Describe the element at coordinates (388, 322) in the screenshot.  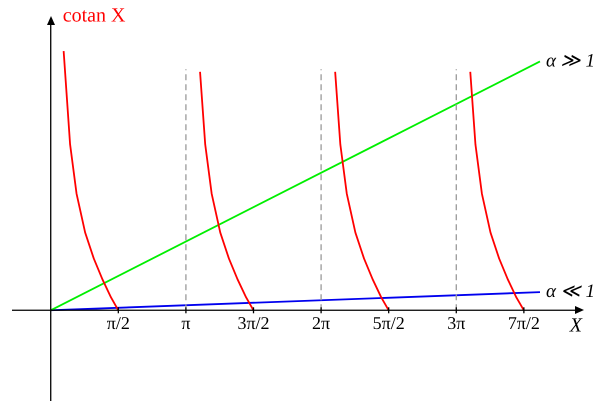
I see `x-tick-label: 5π/2` at that location.